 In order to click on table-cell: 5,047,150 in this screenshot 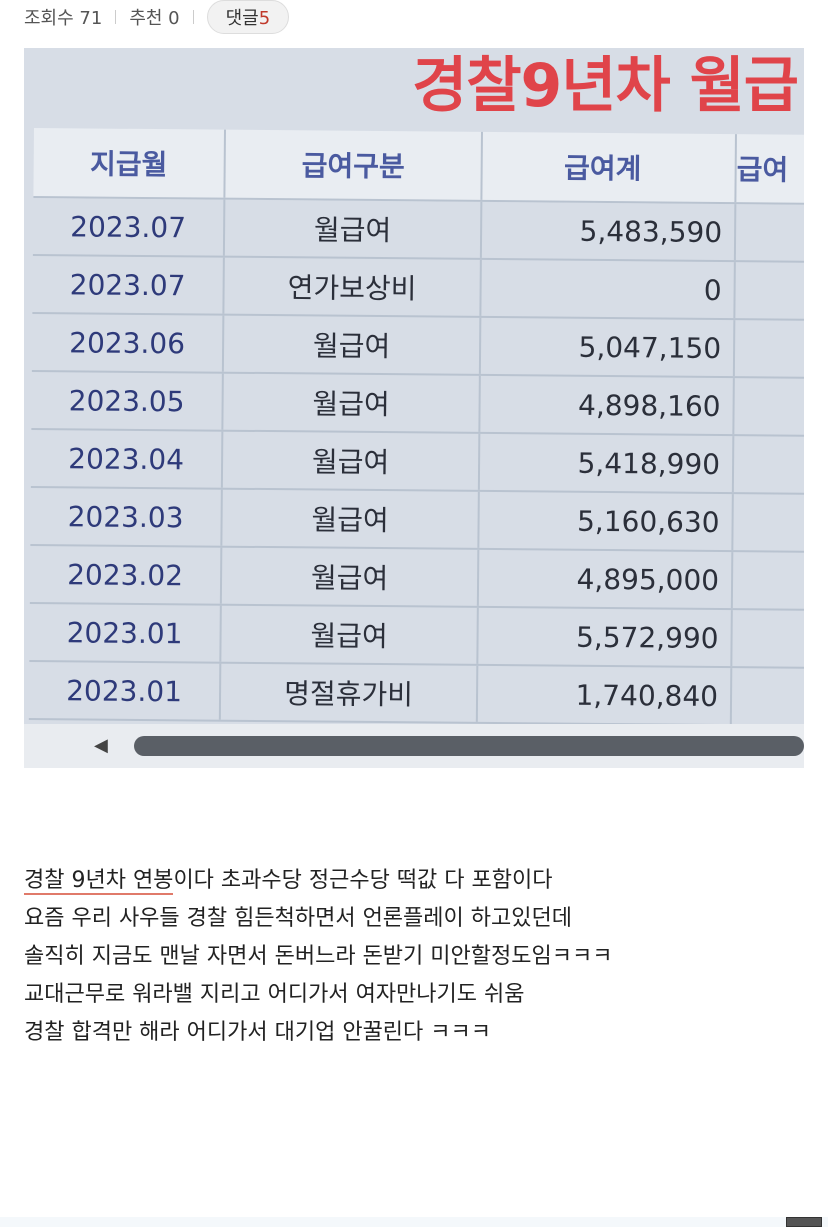, I will do `click(608, 347)`.